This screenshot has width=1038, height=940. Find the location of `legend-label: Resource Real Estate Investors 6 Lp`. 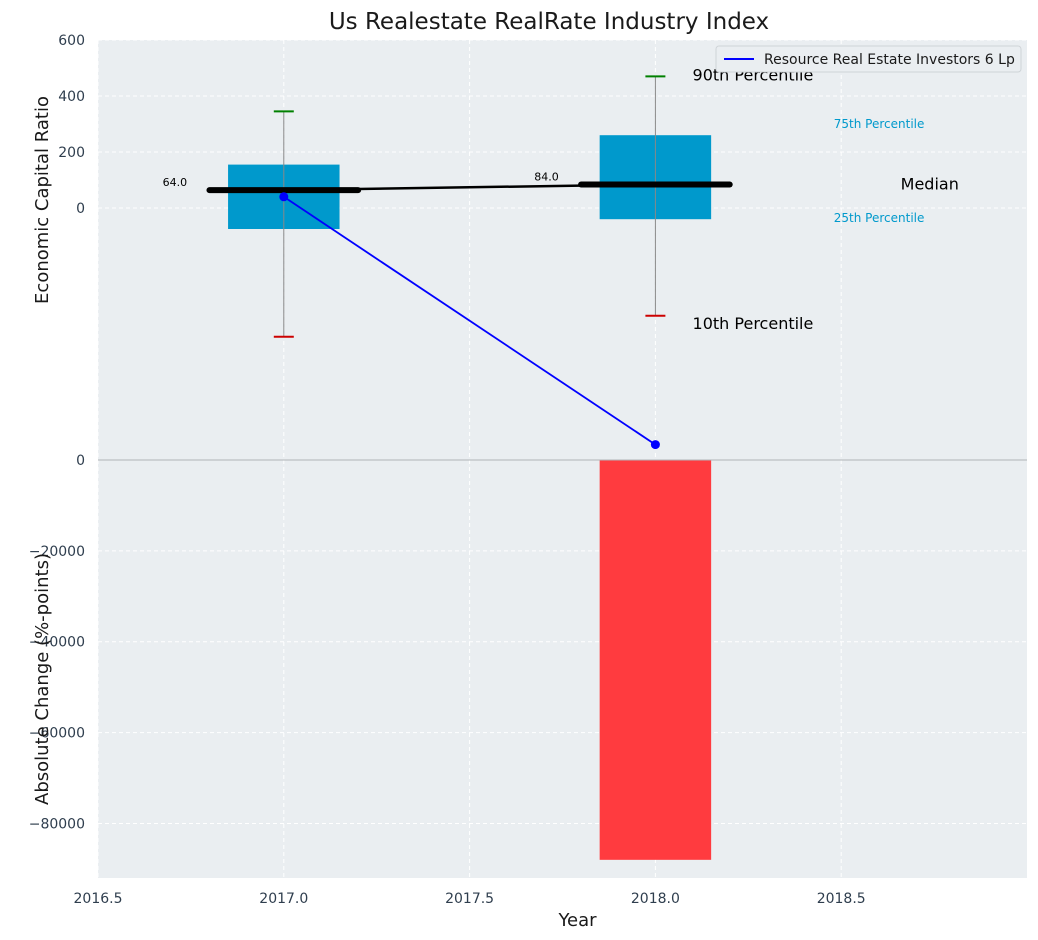

legend-label: Resource Real Estate Investors 6 Lp is located at coordinates (889, 60).